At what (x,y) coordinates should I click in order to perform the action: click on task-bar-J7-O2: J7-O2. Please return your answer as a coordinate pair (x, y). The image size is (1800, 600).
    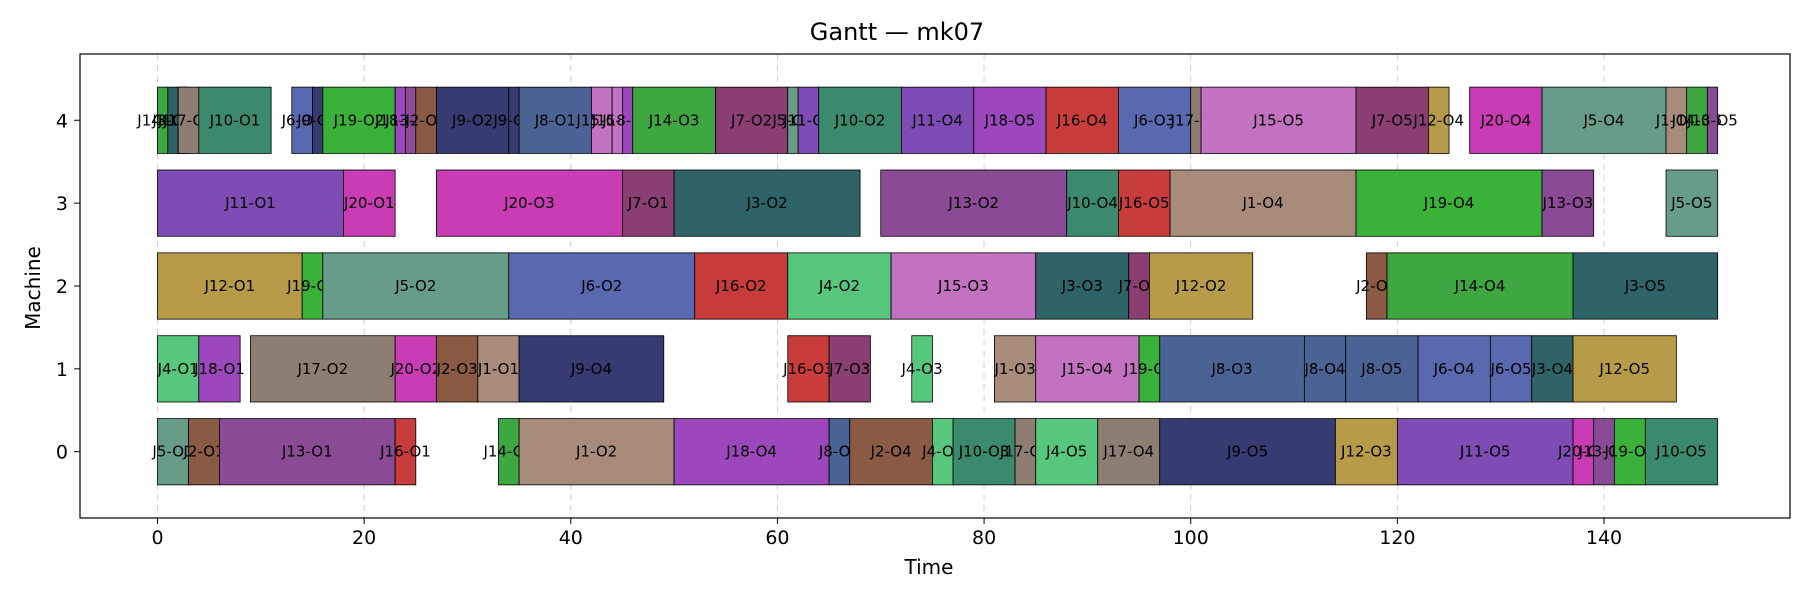
    Looking at the image, I should click on (752, 120).